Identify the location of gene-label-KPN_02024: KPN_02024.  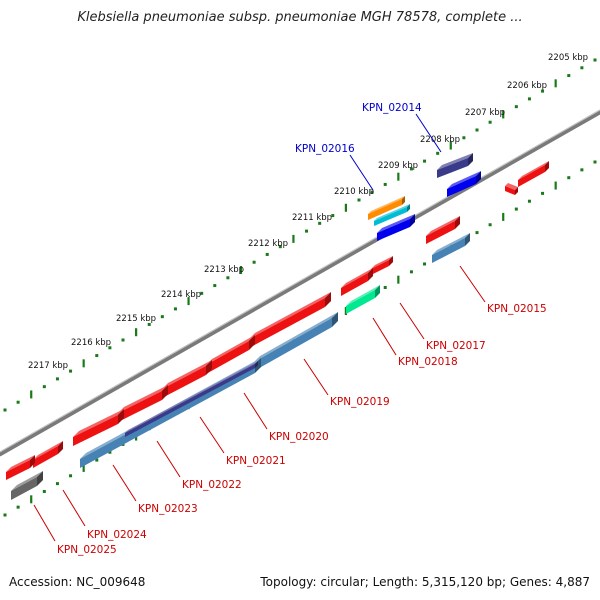
(117, 535).